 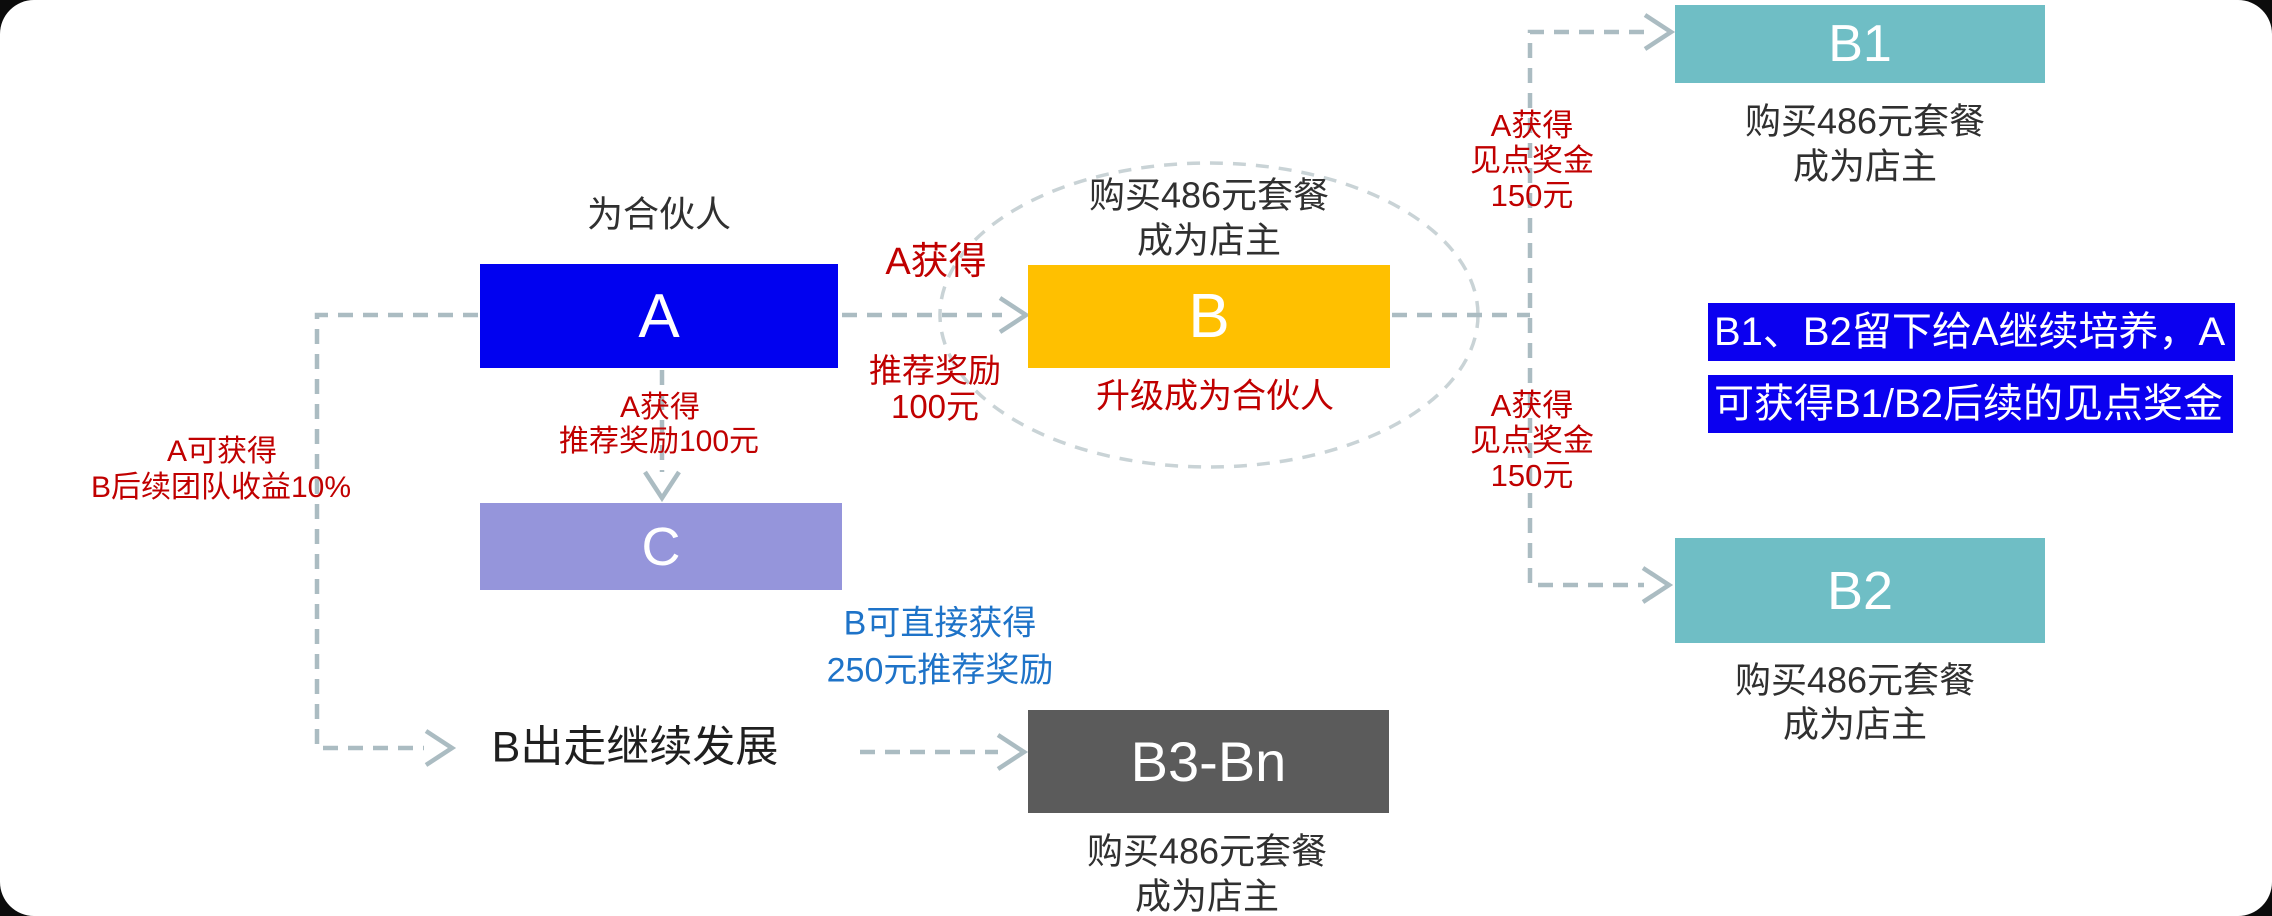 What do you see at coordinates (1585, 308) in the screenshot?
I see `branch-lines` at bounding box center [1585, 308].